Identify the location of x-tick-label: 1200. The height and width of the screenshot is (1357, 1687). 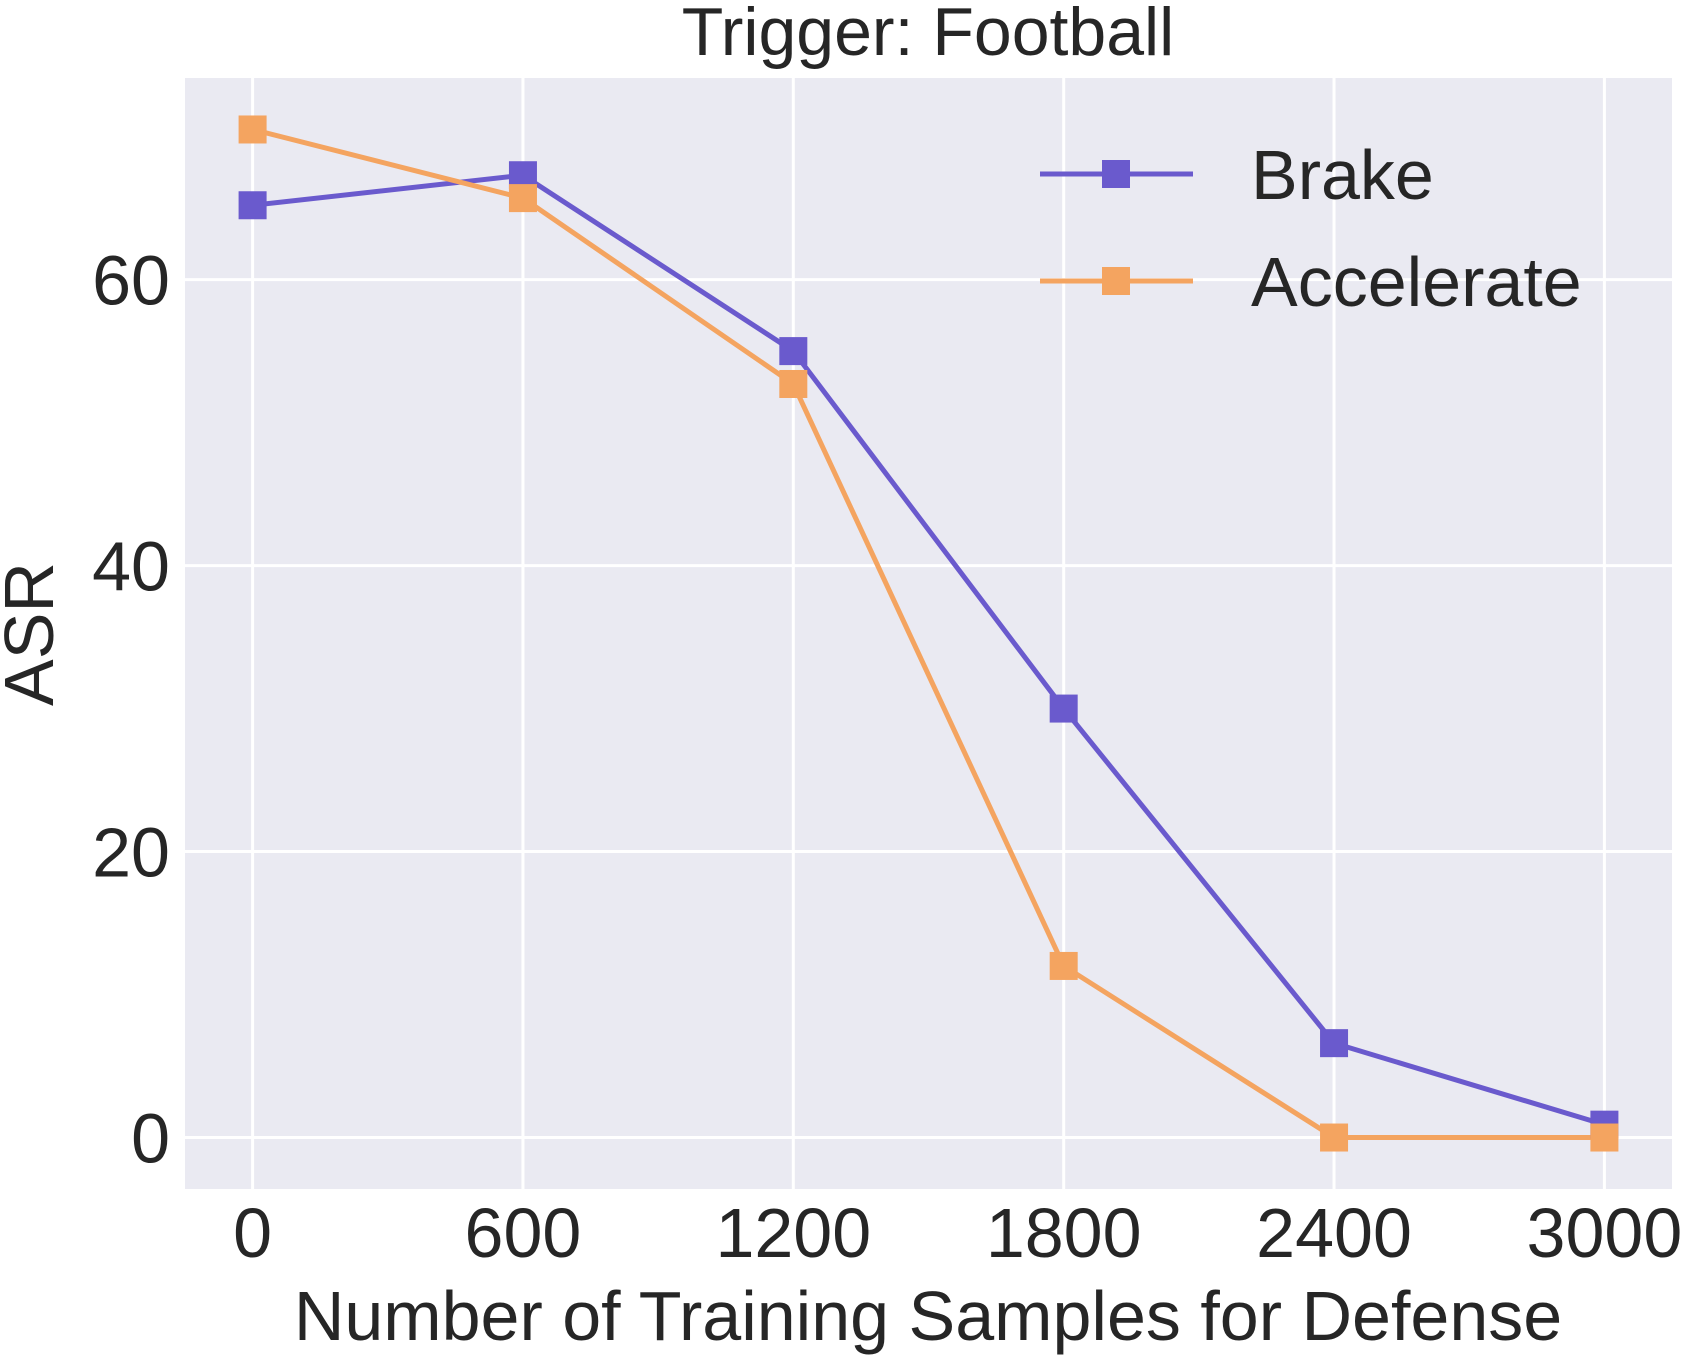
(793, 1233).